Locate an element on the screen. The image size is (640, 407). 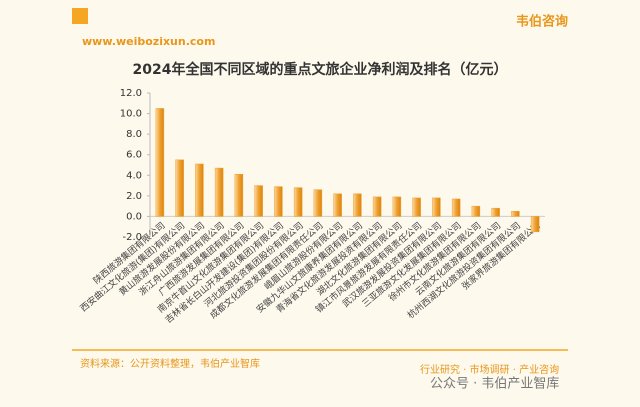
y-tick-label: 8.0 is located at coordinates (134, 134).